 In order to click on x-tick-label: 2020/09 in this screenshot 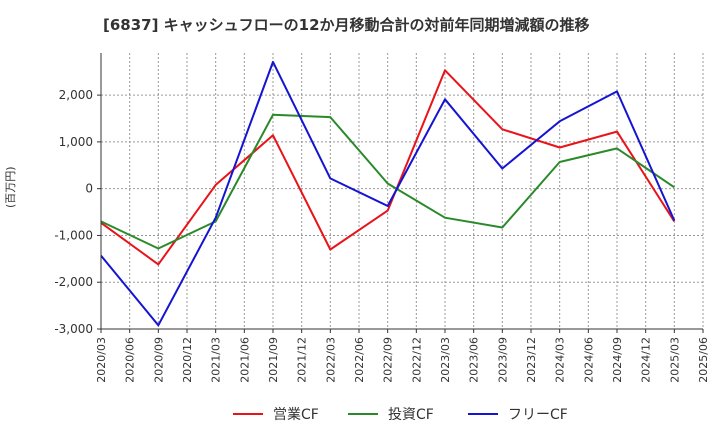, I will do `click(158, 360)`.